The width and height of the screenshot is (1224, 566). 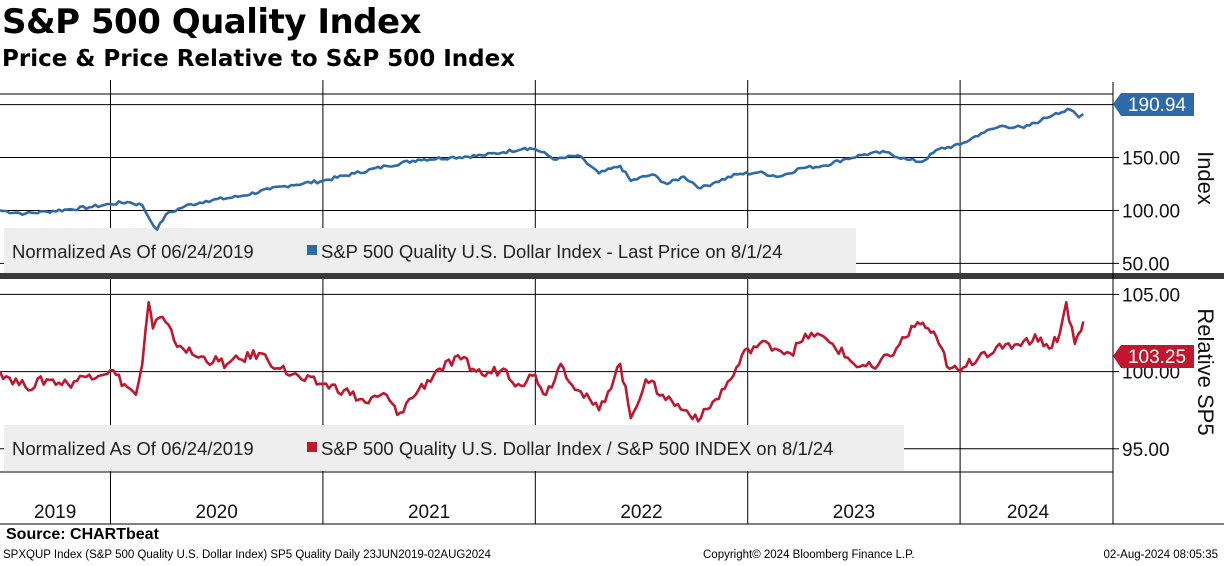 I want to click on relative-legend-swatch, so click(x=312, y=447).